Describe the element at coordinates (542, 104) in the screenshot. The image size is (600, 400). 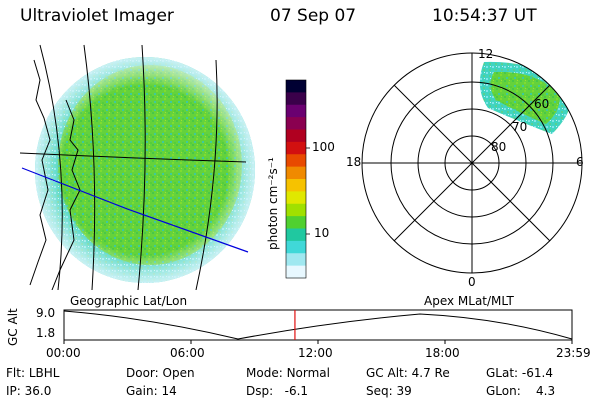
I see `lat-label-60: 60` at that location.